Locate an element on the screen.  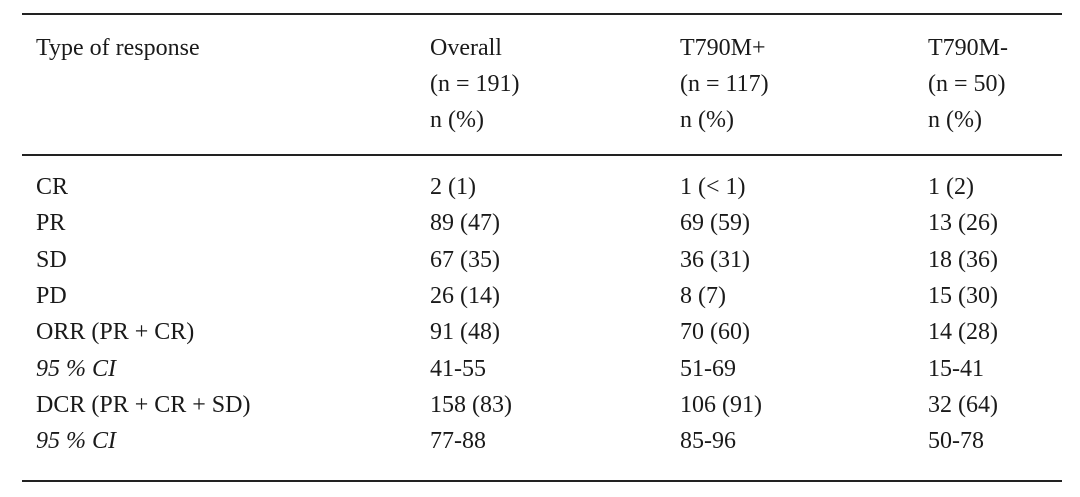
table-cell: 77-88 is located at coordinates (458, 441).